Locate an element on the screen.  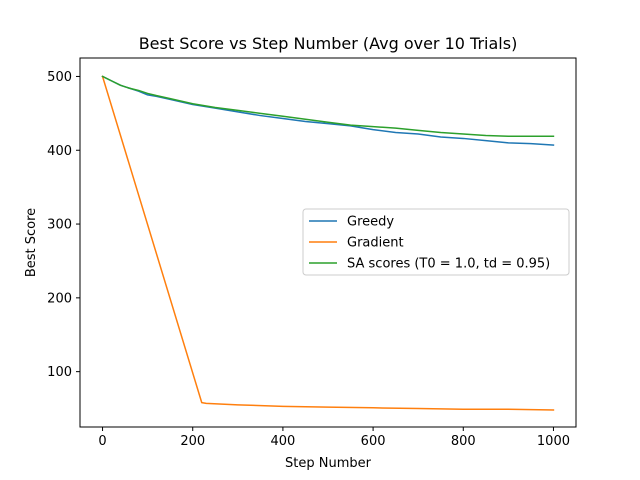
y-tick-label: 400 is located at coordinates (59, 151).